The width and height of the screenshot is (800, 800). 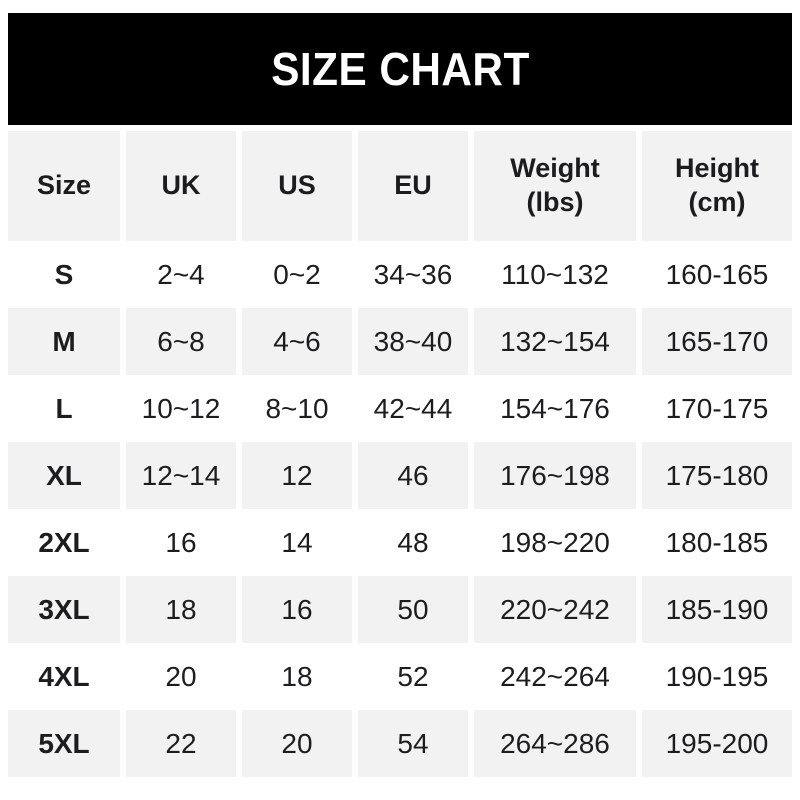 I want to click on cell-eu: 38~40, so click(x=413, y=341).